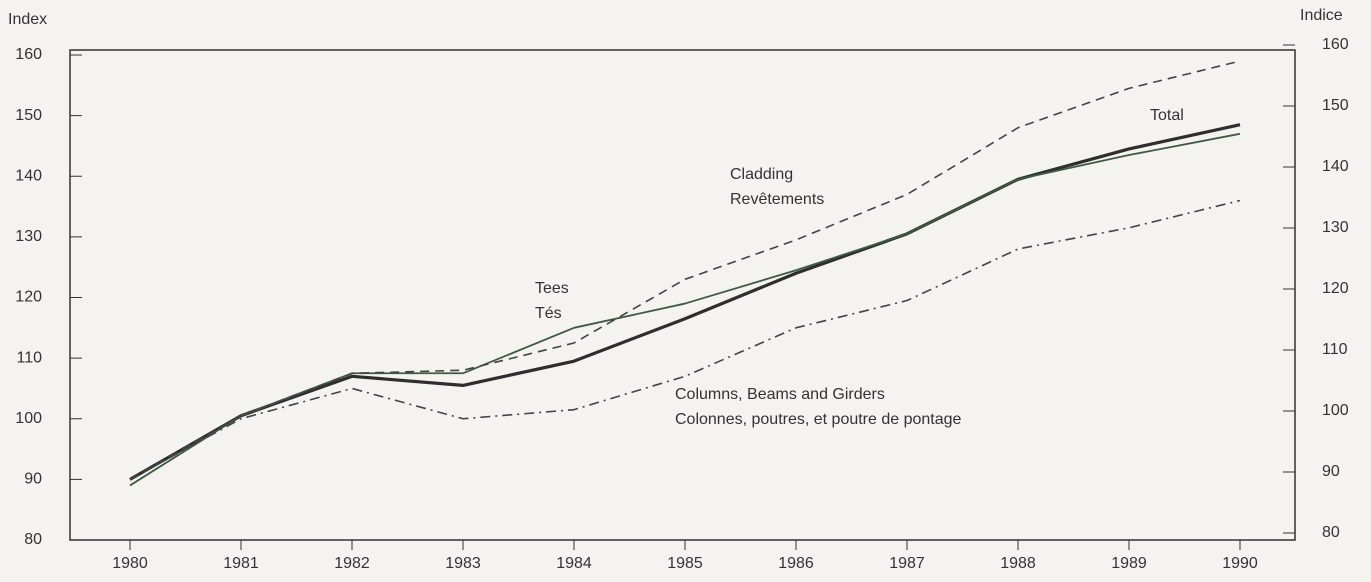 This screenshot has height=582, width=1371. I want to click on y2-tick-label: 160, so click(1335, 44).